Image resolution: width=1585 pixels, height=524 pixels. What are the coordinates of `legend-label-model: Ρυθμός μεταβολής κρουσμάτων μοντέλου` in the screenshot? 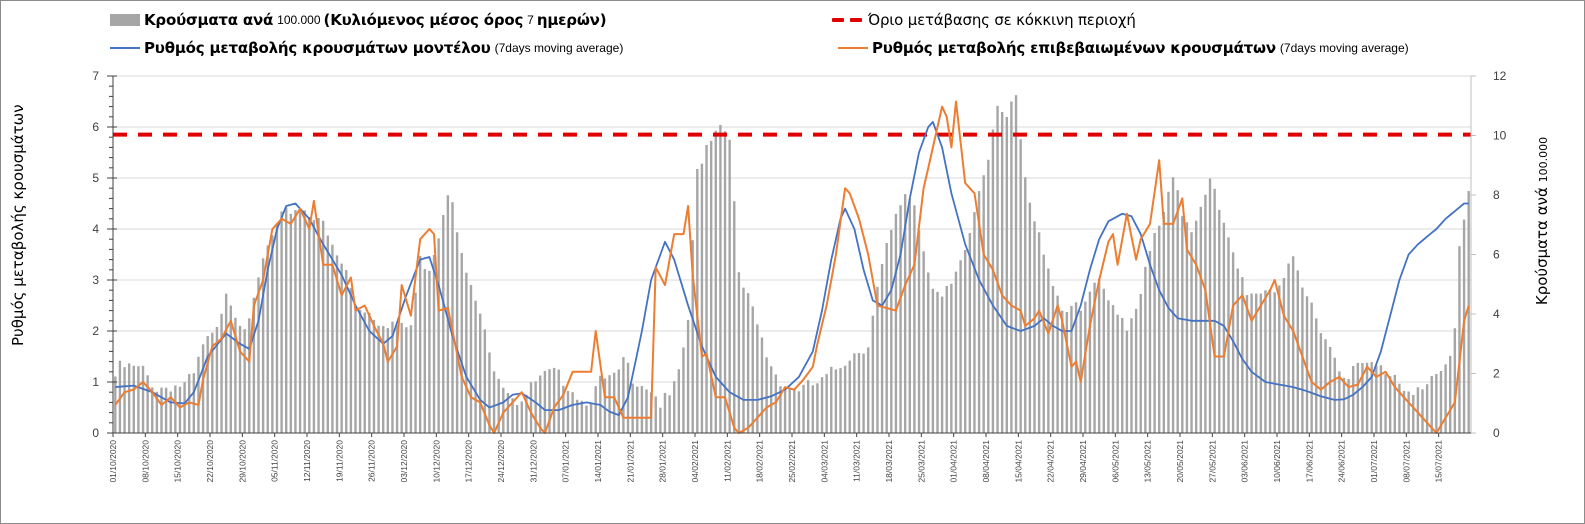 It's located at (317, 48).